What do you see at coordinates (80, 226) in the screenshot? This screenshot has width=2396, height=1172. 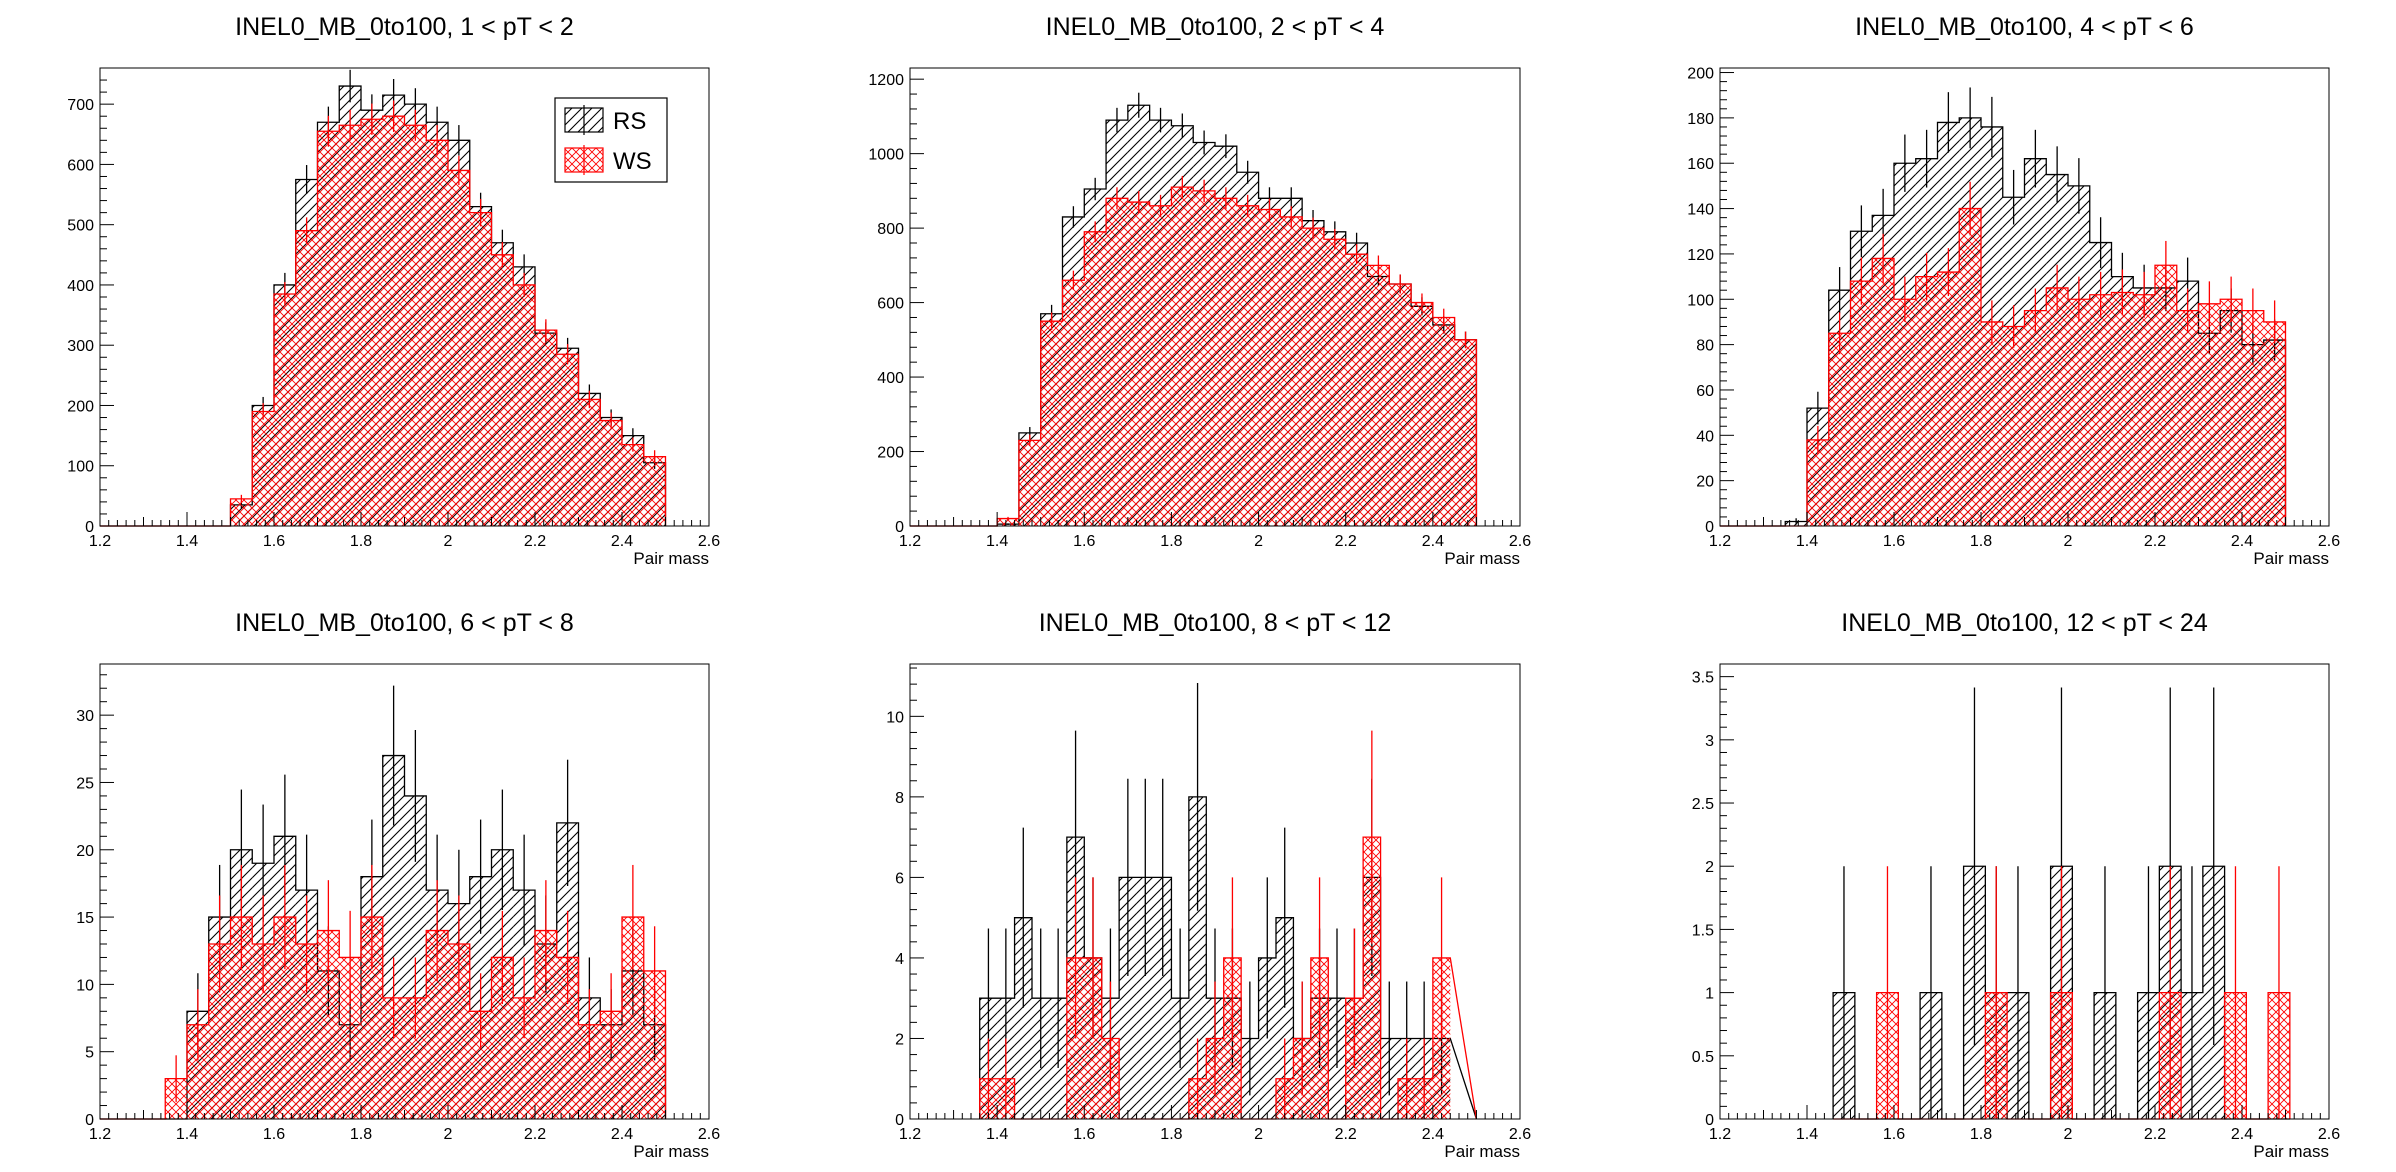 I see `y-tick-label: 500` at bounding box center [80, 226].